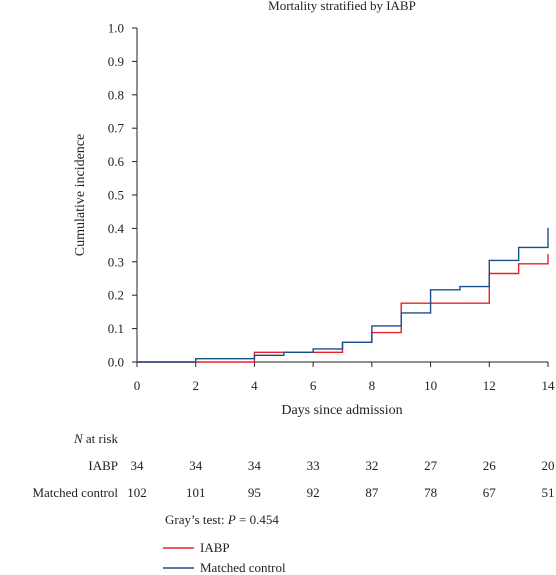  Describe the element at coordinates (80, 195) in the screenshot. I see `y-axis-title: Cumulative incidence` at that location.